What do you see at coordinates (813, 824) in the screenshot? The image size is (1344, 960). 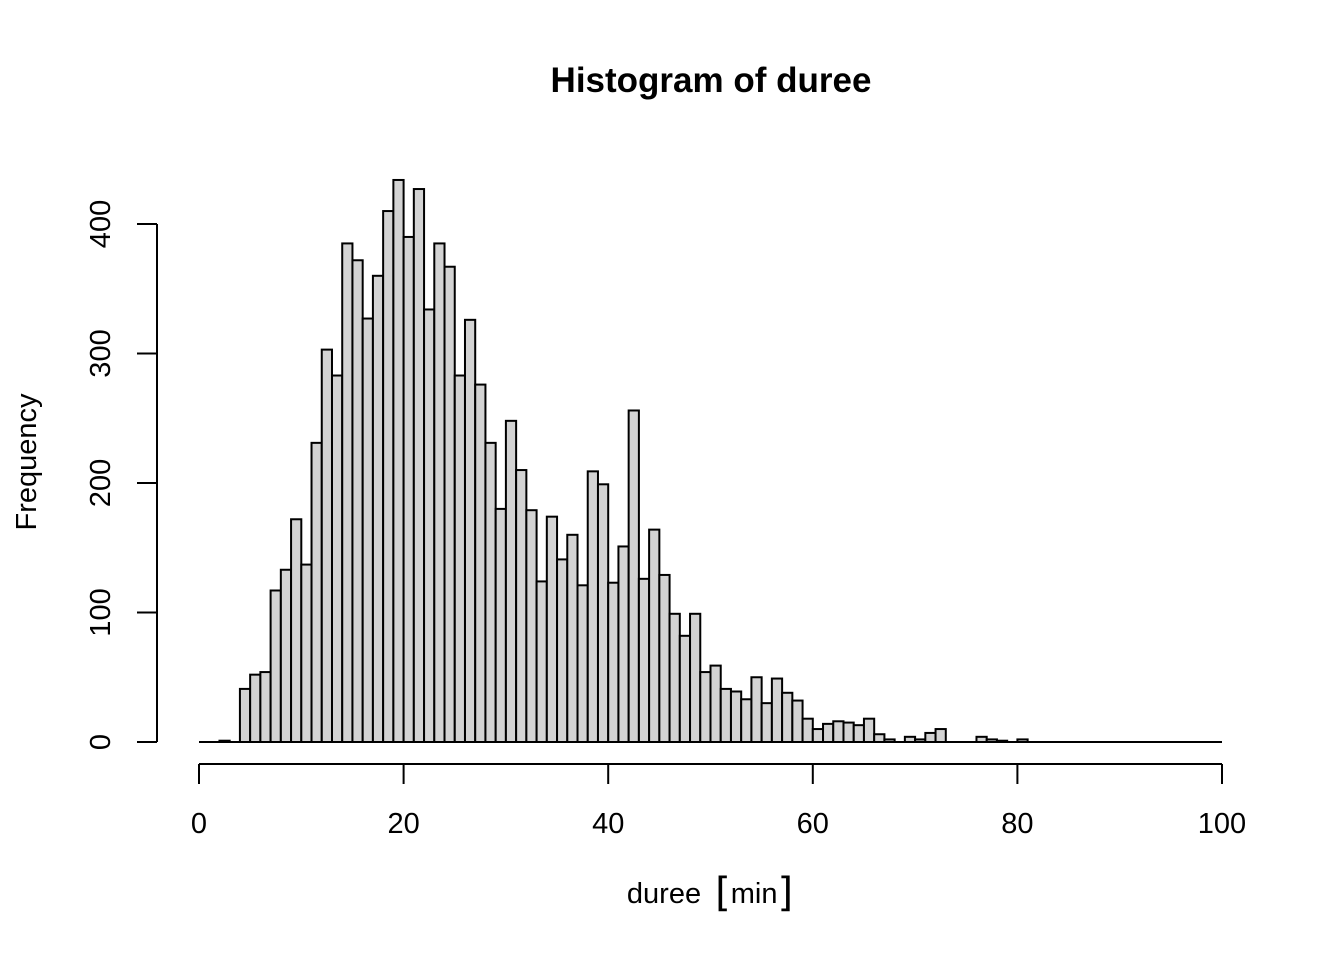 I see `x-tick-label: 60` at bounding box center [813, 824].